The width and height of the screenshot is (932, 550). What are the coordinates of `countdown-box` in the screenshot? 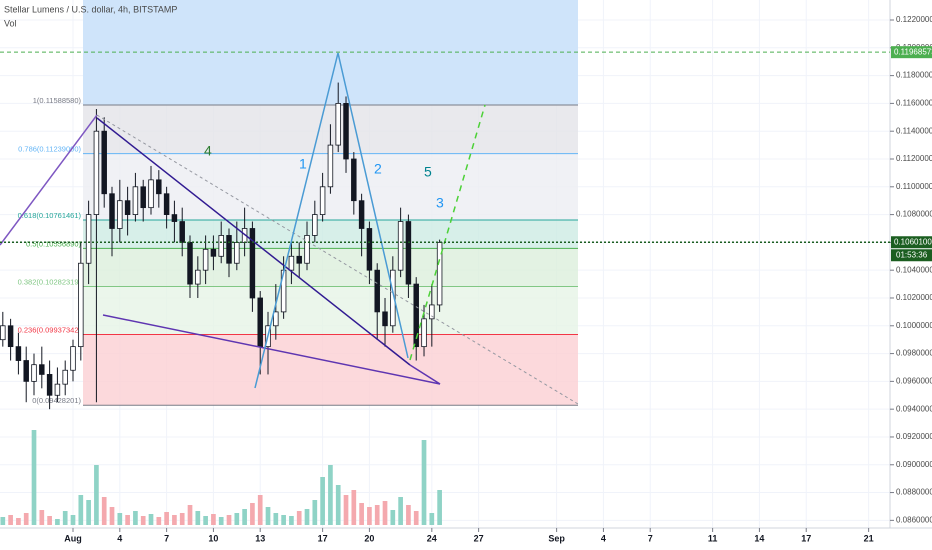 It's located at (911, 255).